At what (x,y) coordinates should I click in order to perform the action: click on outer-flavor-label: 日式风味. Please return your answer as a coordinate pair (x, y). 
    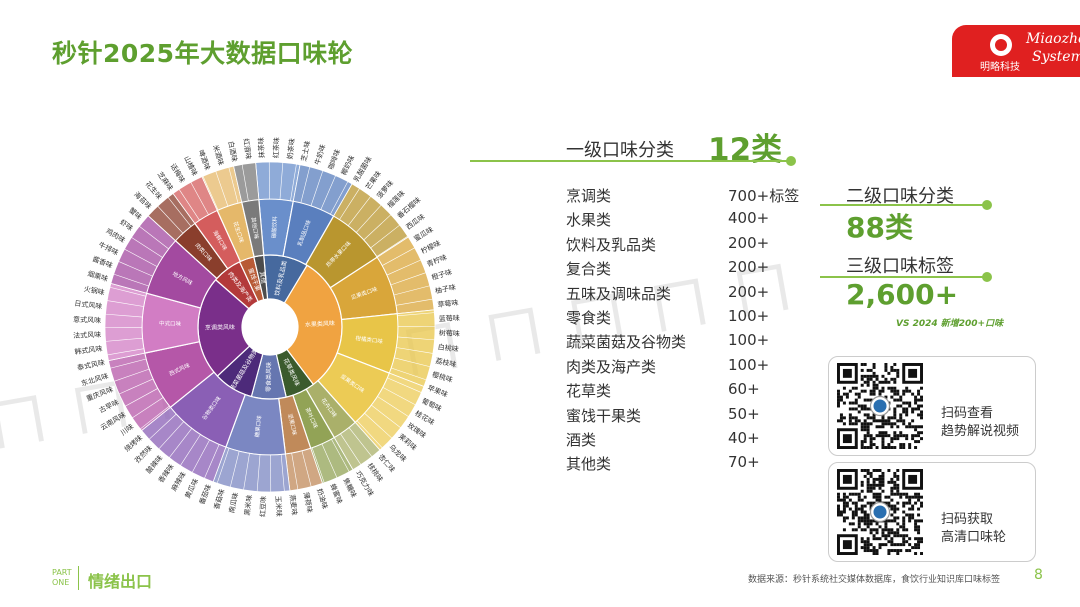
    Looking at the image, I should click on (88, 305).